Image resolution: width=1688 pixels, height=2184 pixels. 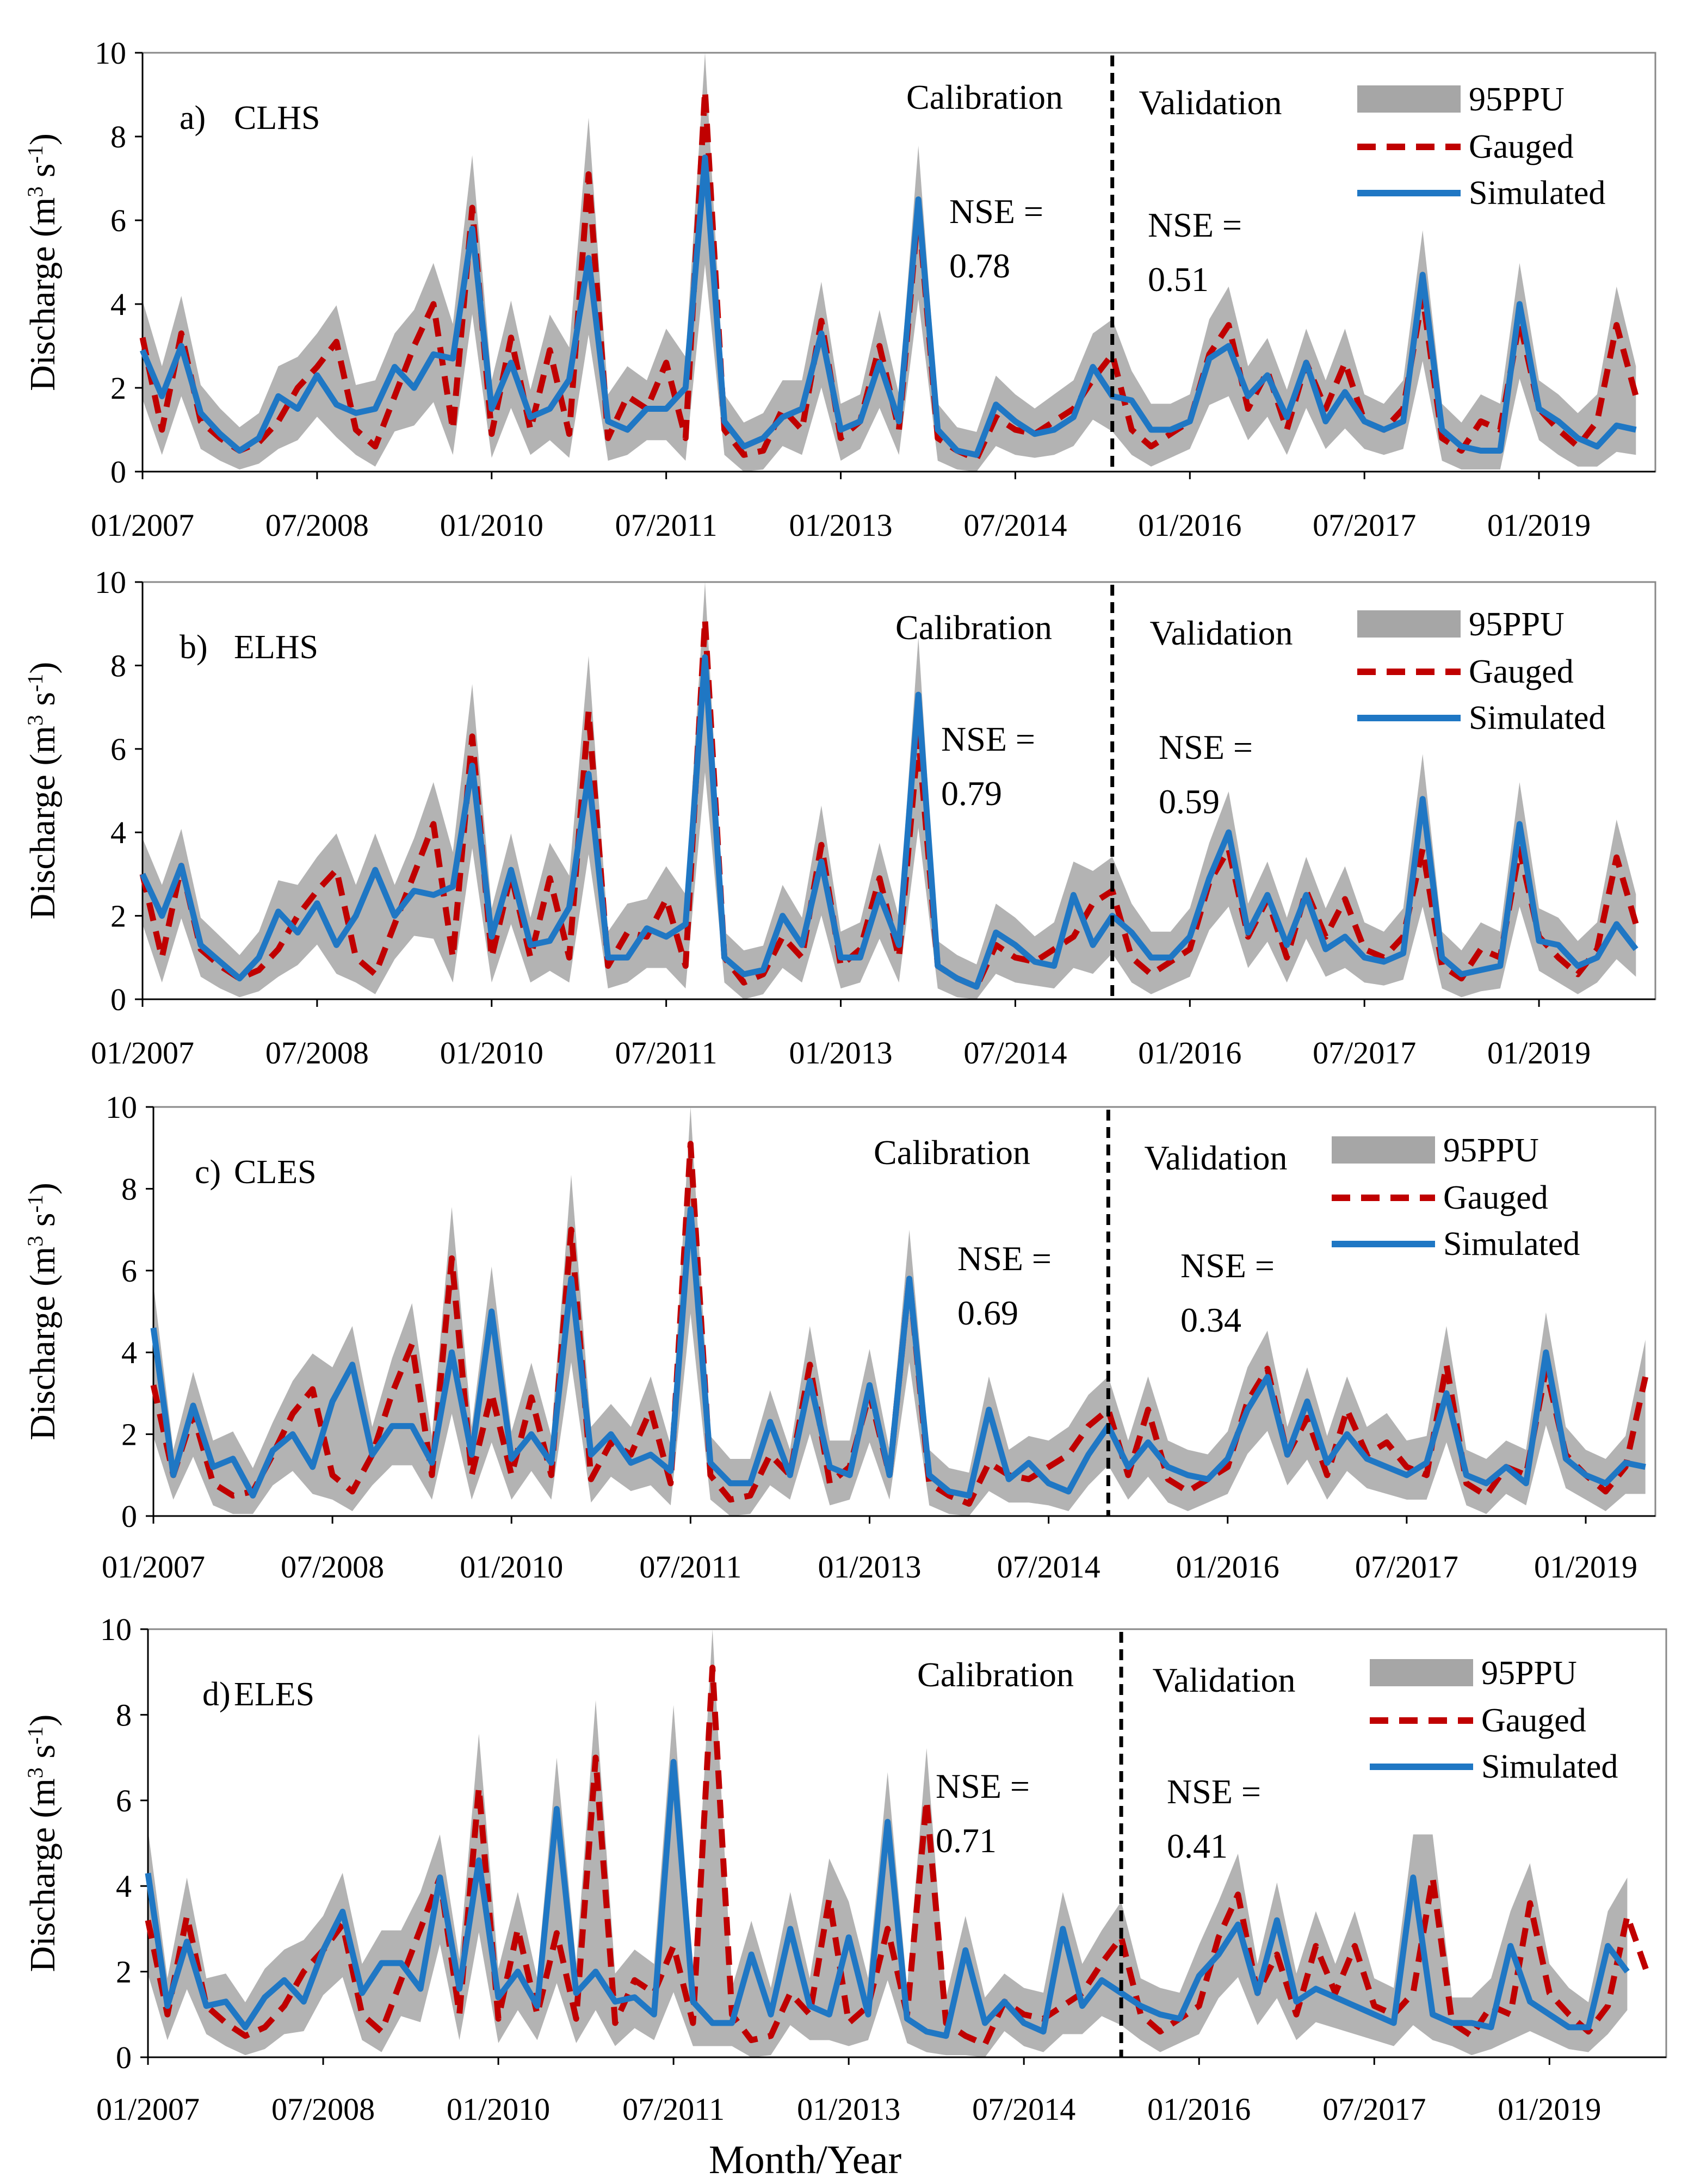 I want to click on x-tick-label: 01/2010, so click(x=491, y=1053).